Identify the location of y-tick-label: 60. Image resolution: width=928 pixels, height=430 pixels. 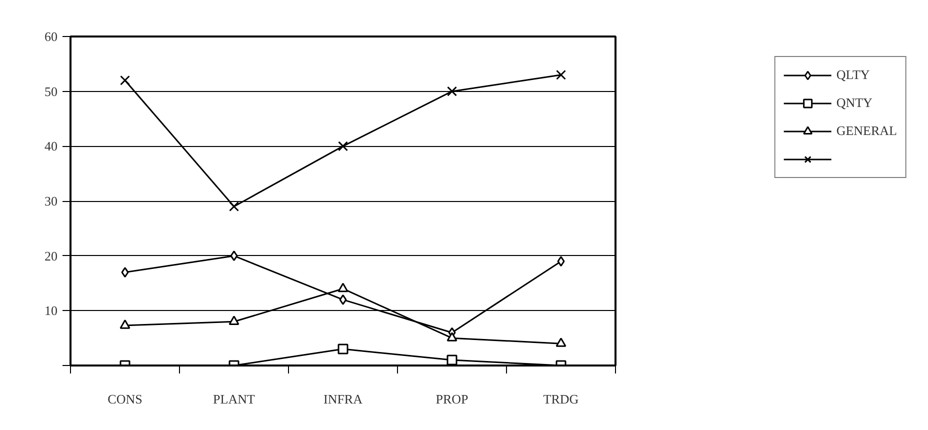
(51, 36).